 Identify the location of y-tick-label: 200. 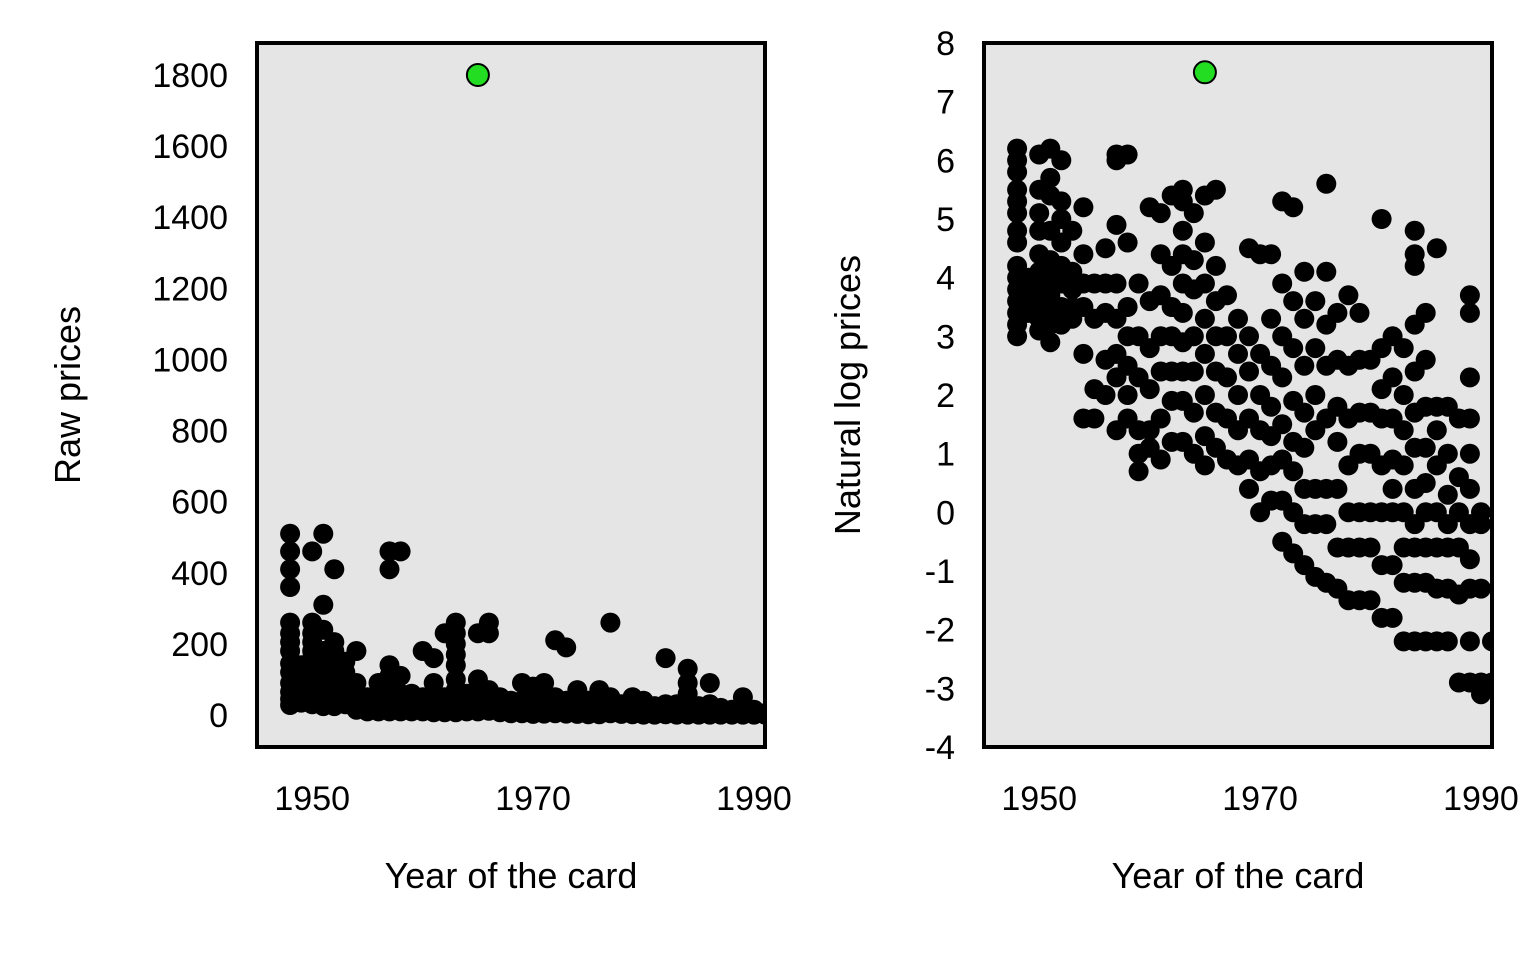
(199, 645).